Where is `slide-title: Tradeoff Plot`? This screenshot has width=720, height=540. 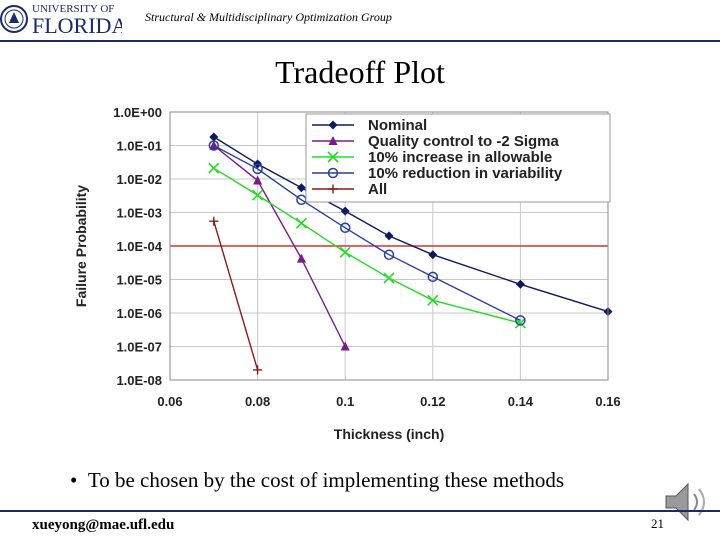 slide-title: Tradeoff Plot is located at coordinates (360, 72).